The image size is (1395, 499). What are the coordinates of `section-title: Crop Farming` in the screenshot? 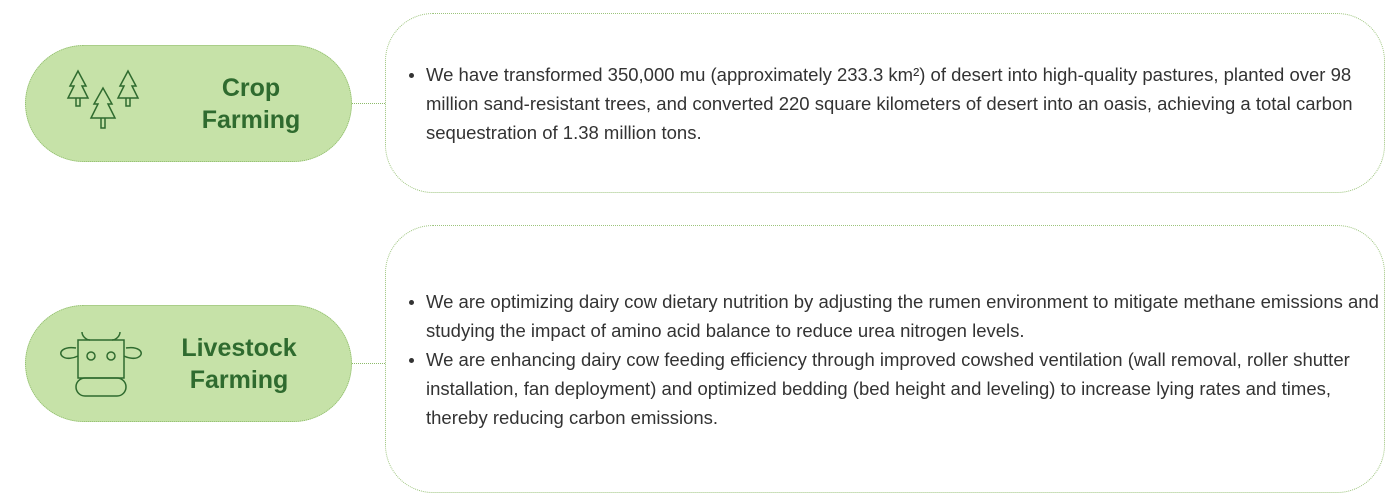 It's located at (251, 103).